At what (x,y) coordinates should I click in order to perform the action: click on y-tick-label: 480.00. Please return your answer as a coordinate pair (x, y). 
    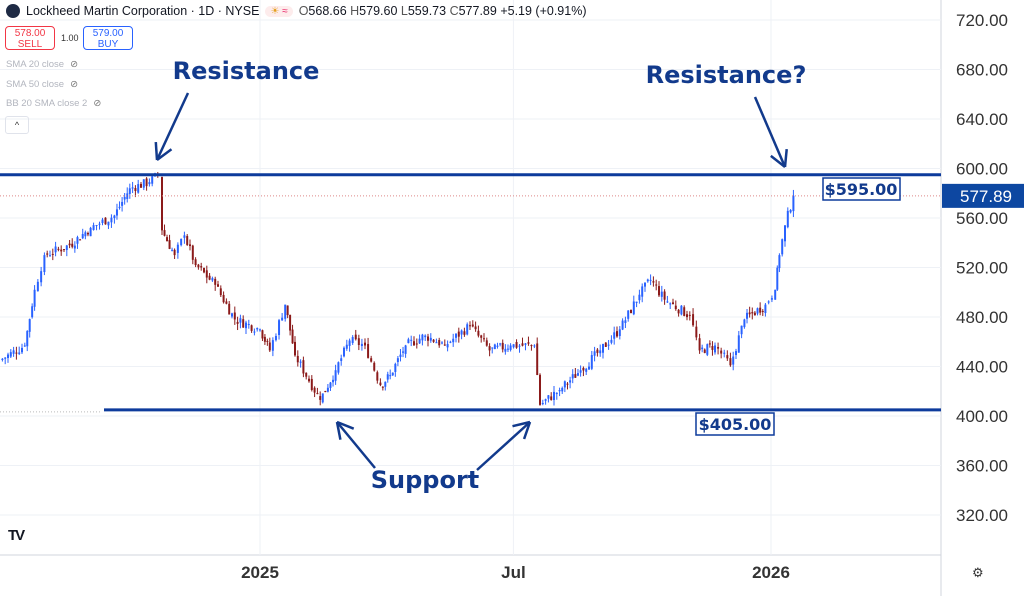
    Looking at the image, I should click on (982, 317).